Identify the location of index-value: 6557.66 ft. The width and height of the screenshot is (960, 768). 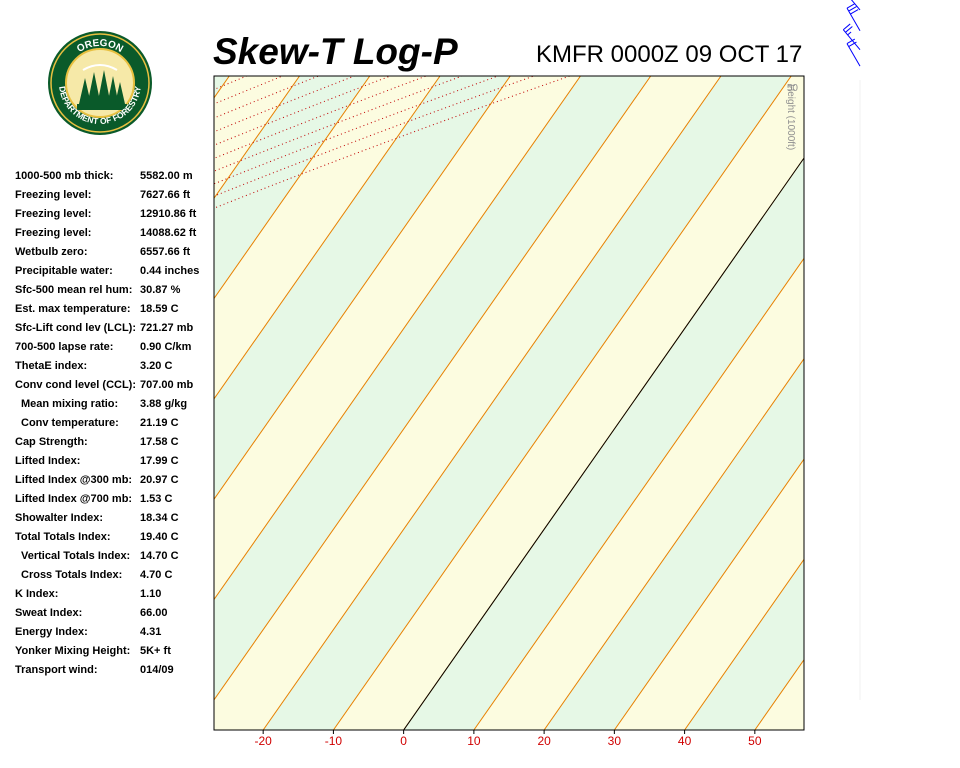
(165, 252).